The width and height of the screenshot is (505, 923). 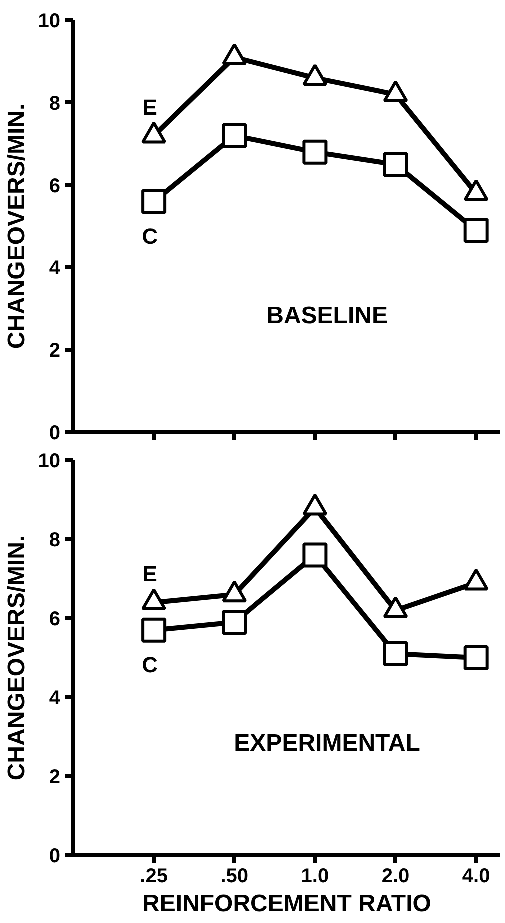 What do you see at coordinates (327, 743) in the screenshot?
I see `annotation: EXPERIMENTAL` at bounding box center [327, 743].